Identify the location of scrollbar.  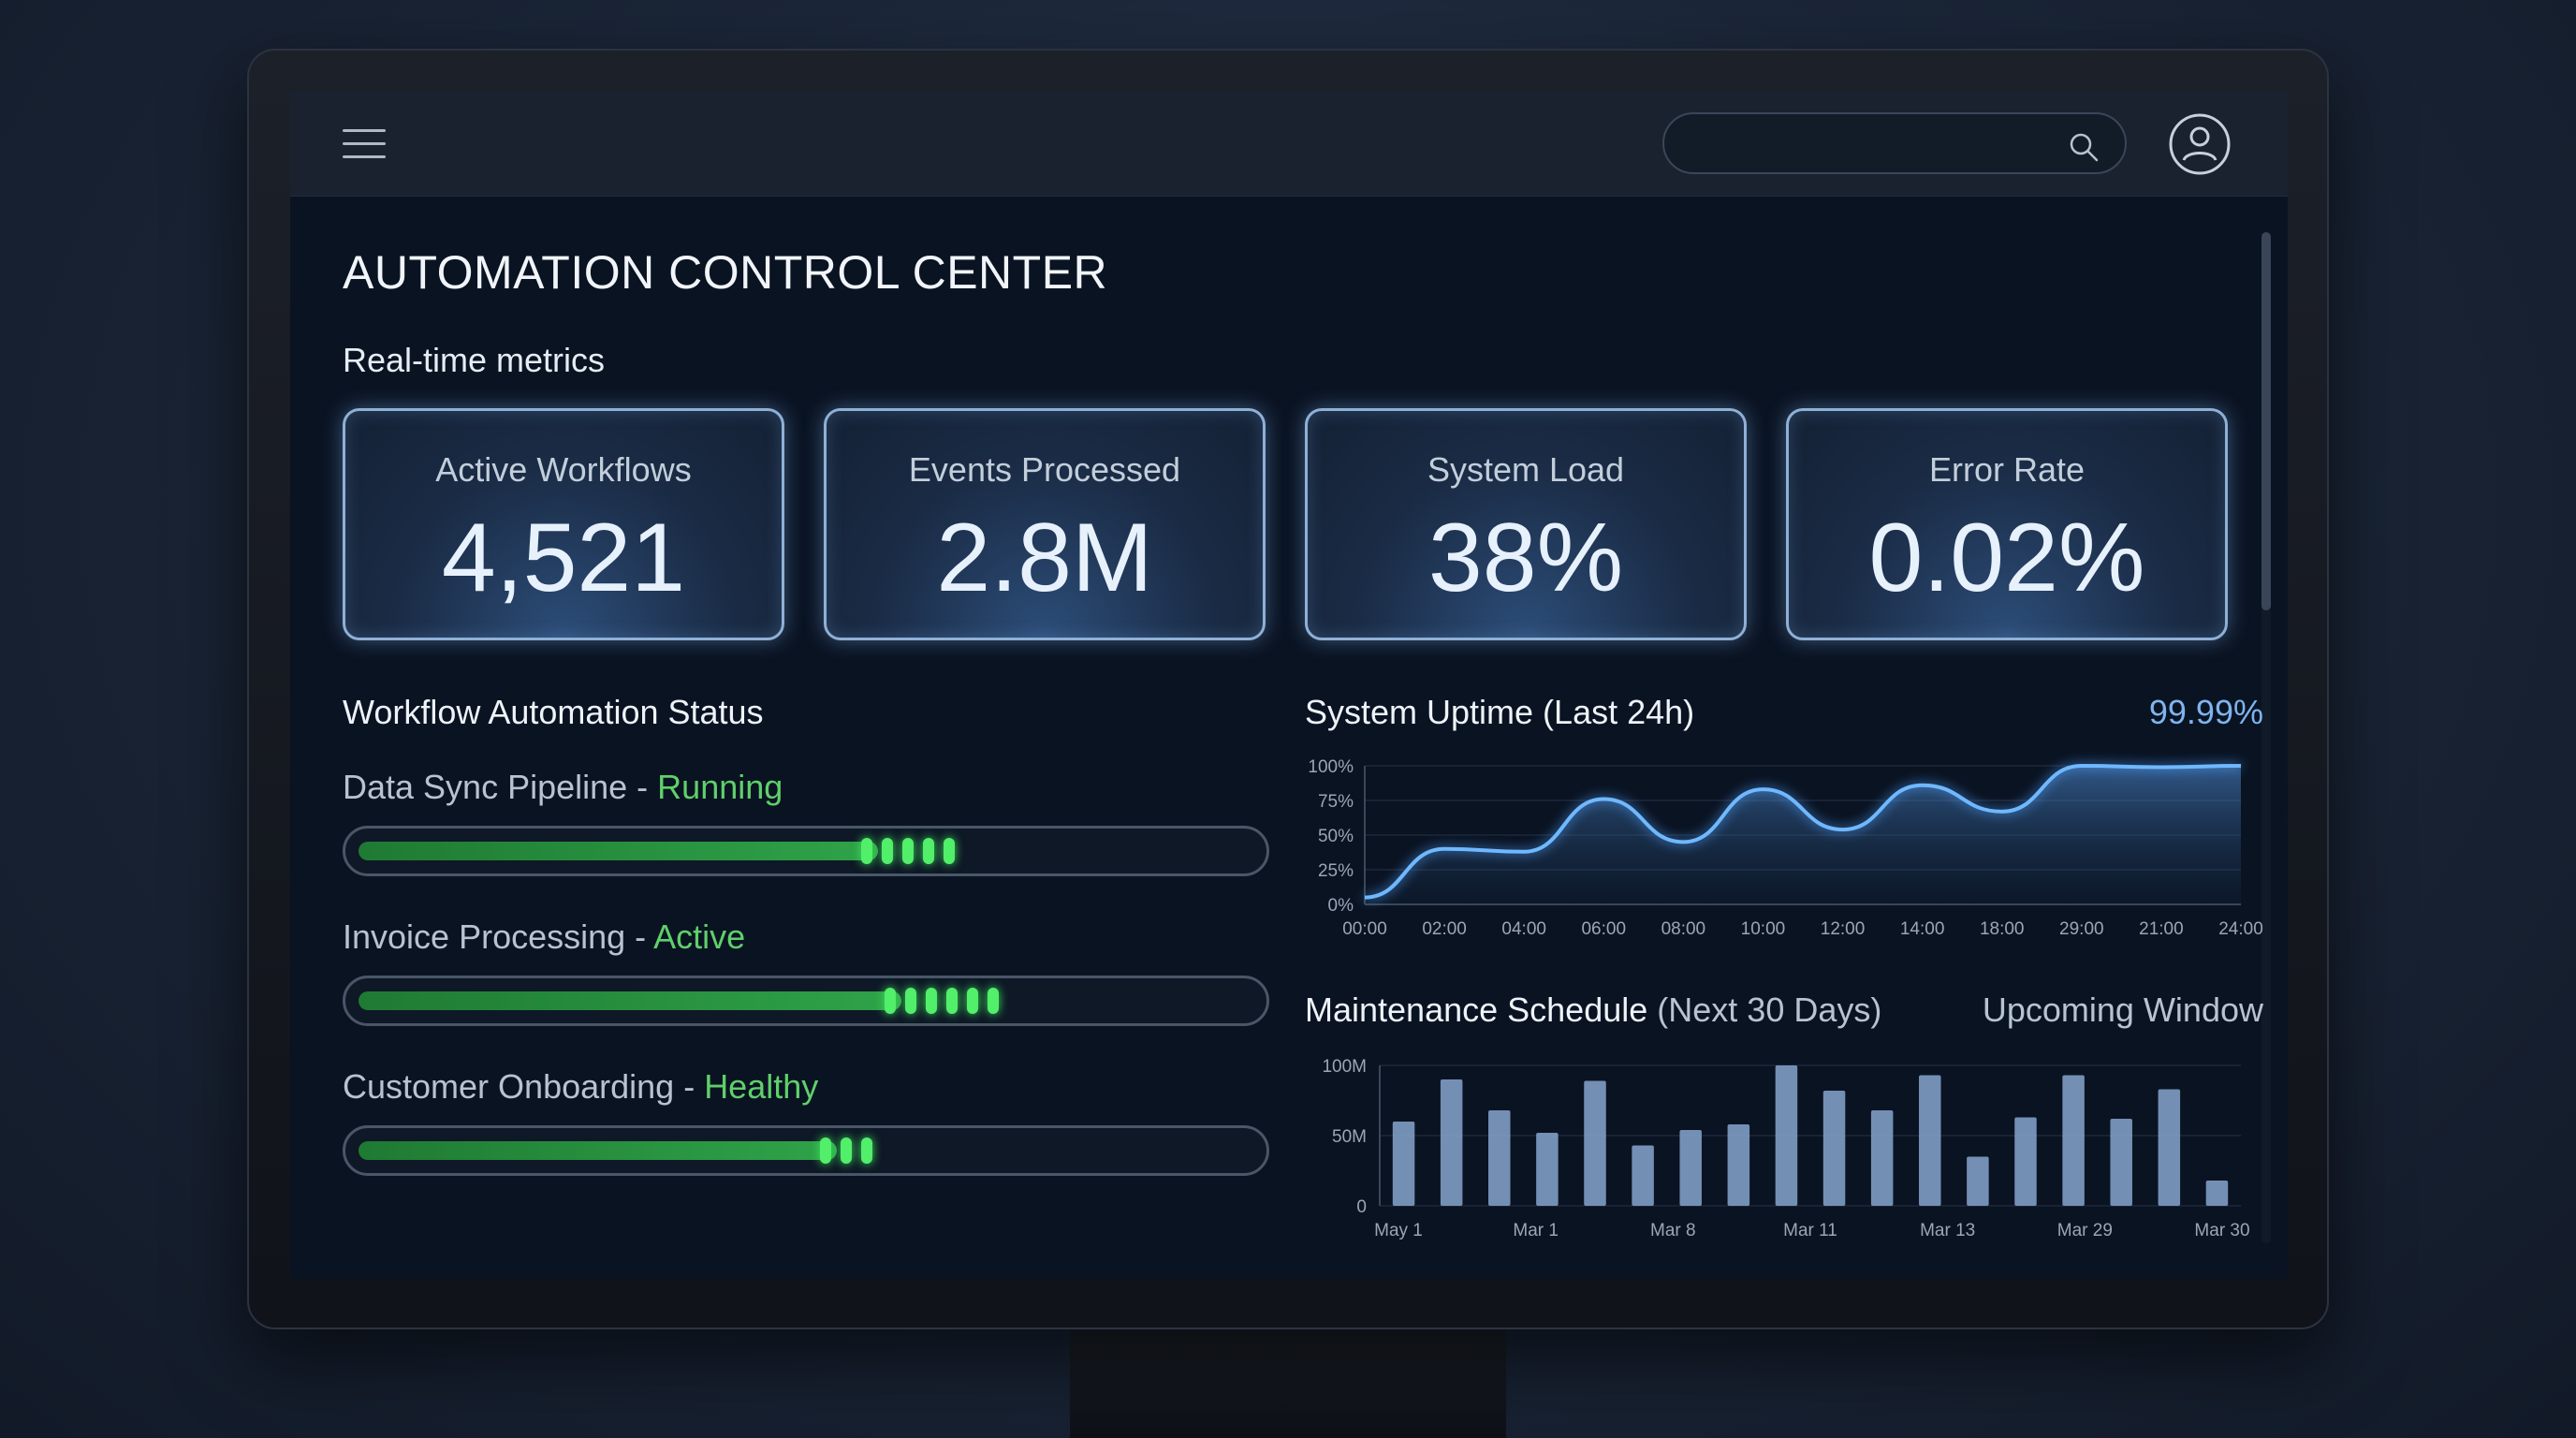
(2266, 737).